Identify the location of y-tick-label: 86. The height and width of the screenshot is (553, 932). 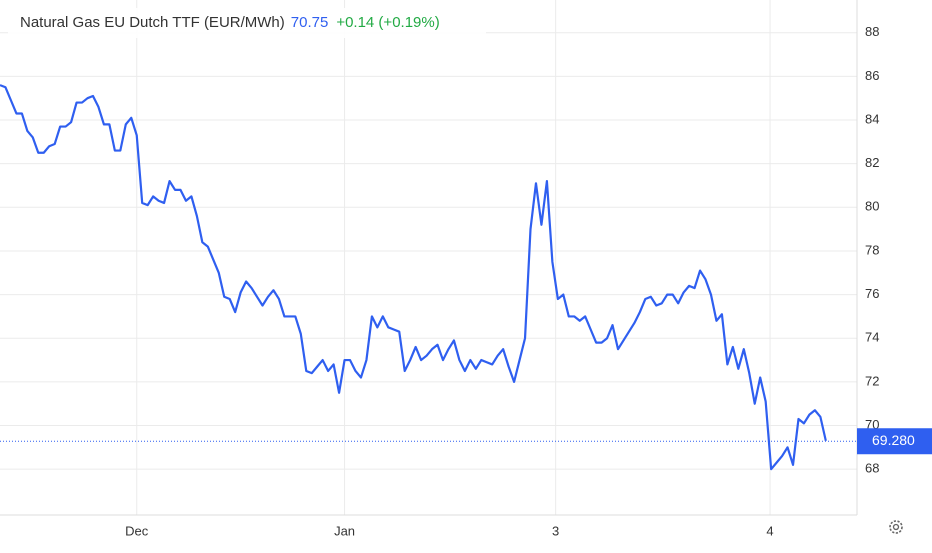
(872, 75).